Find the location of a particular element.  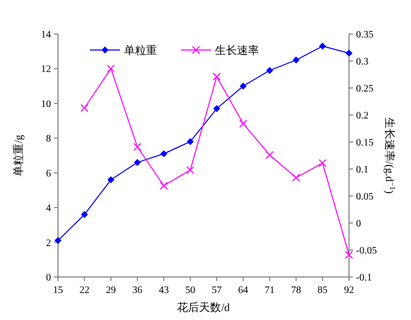

x-tick-label: 78 is located at coordinates (296, 290).